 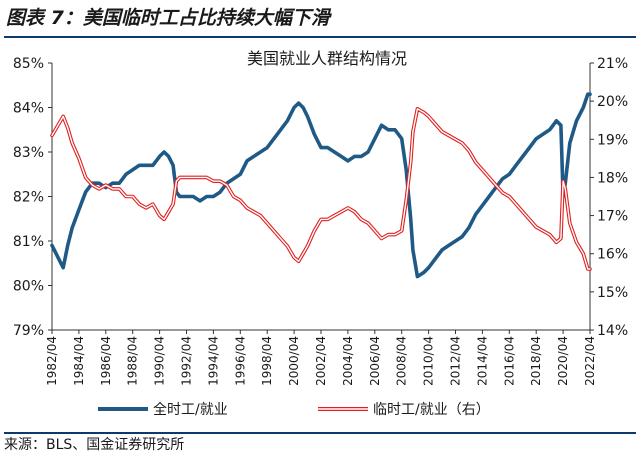 I want to click on x-tick-label: 1992/04, so click(x=187, y=361).